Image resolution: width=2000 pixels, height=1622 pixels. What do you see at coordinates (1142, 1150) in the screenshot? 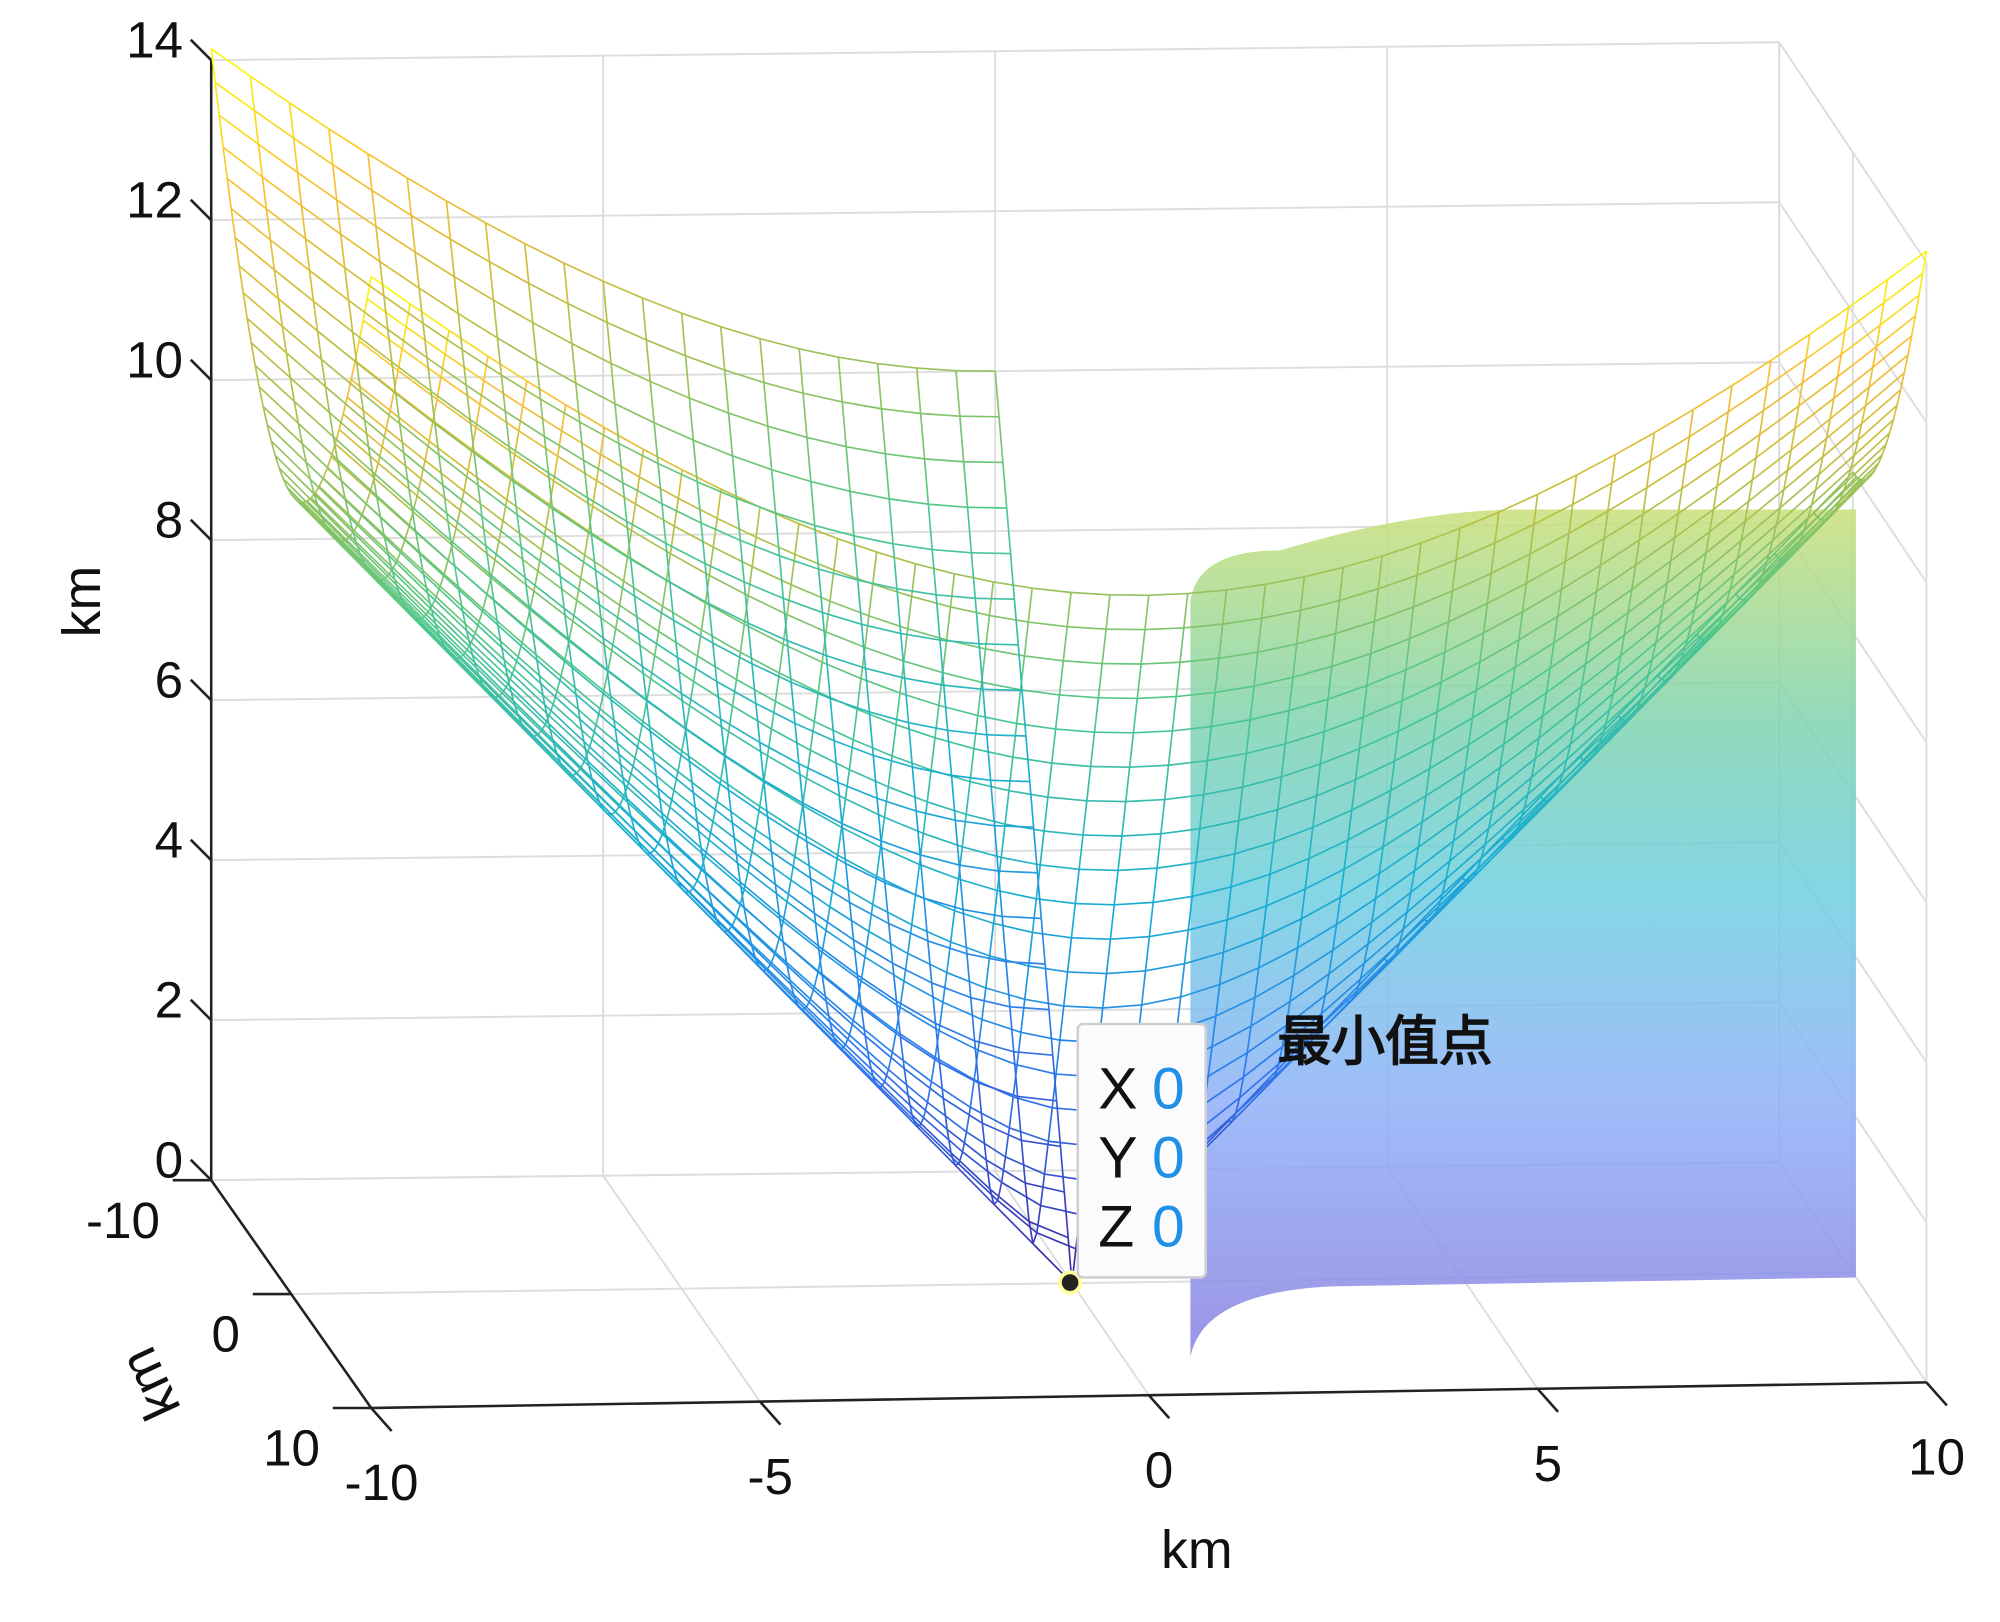
I see `datatip: X 0 Y 0 Z 0` at bounding box center [1142, 1150].